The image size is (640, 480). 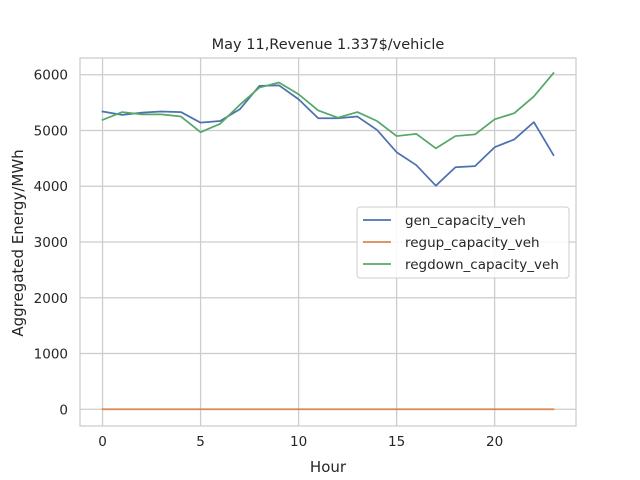 What do you see at coordinates (328, 467) in the screenshot?
I see `x-axis-label: Hour` at bounding box center [328, 467].